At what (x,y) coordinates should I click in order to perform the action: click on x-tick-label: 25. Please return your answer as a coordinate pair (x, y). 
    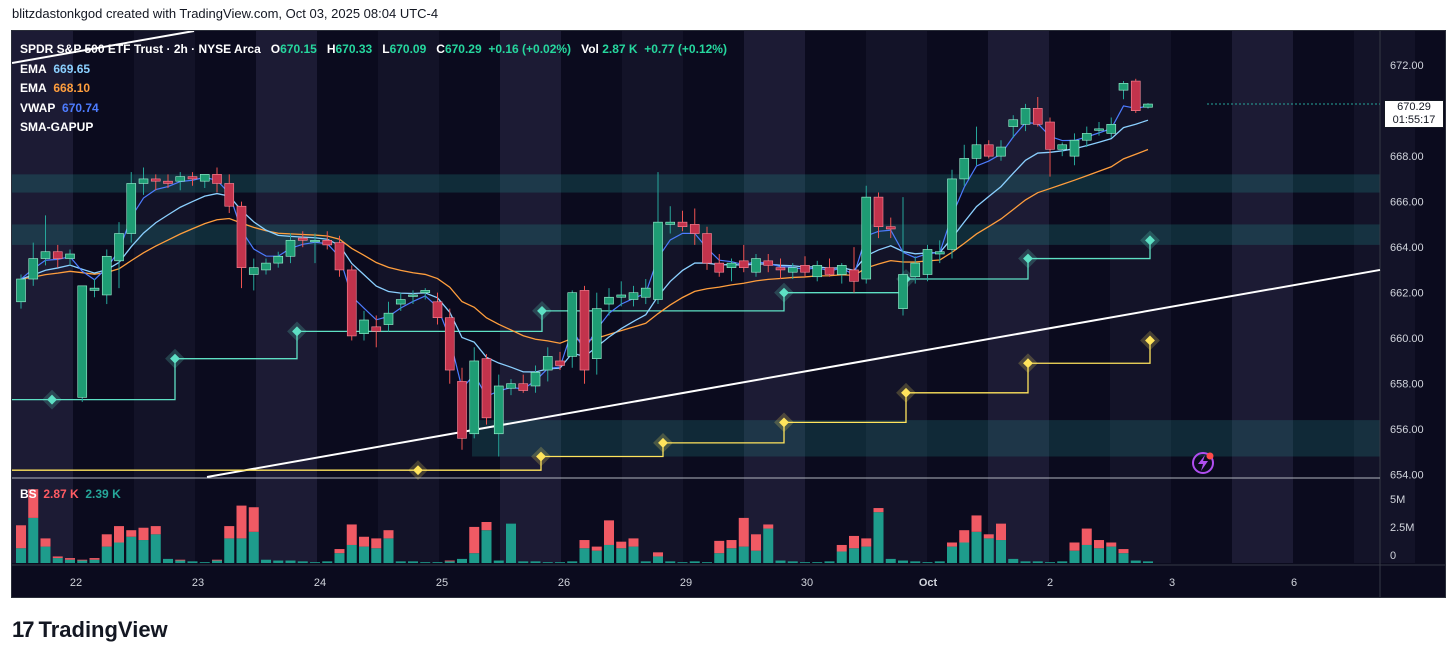
    Looking at the image, I should click on (442, 583).